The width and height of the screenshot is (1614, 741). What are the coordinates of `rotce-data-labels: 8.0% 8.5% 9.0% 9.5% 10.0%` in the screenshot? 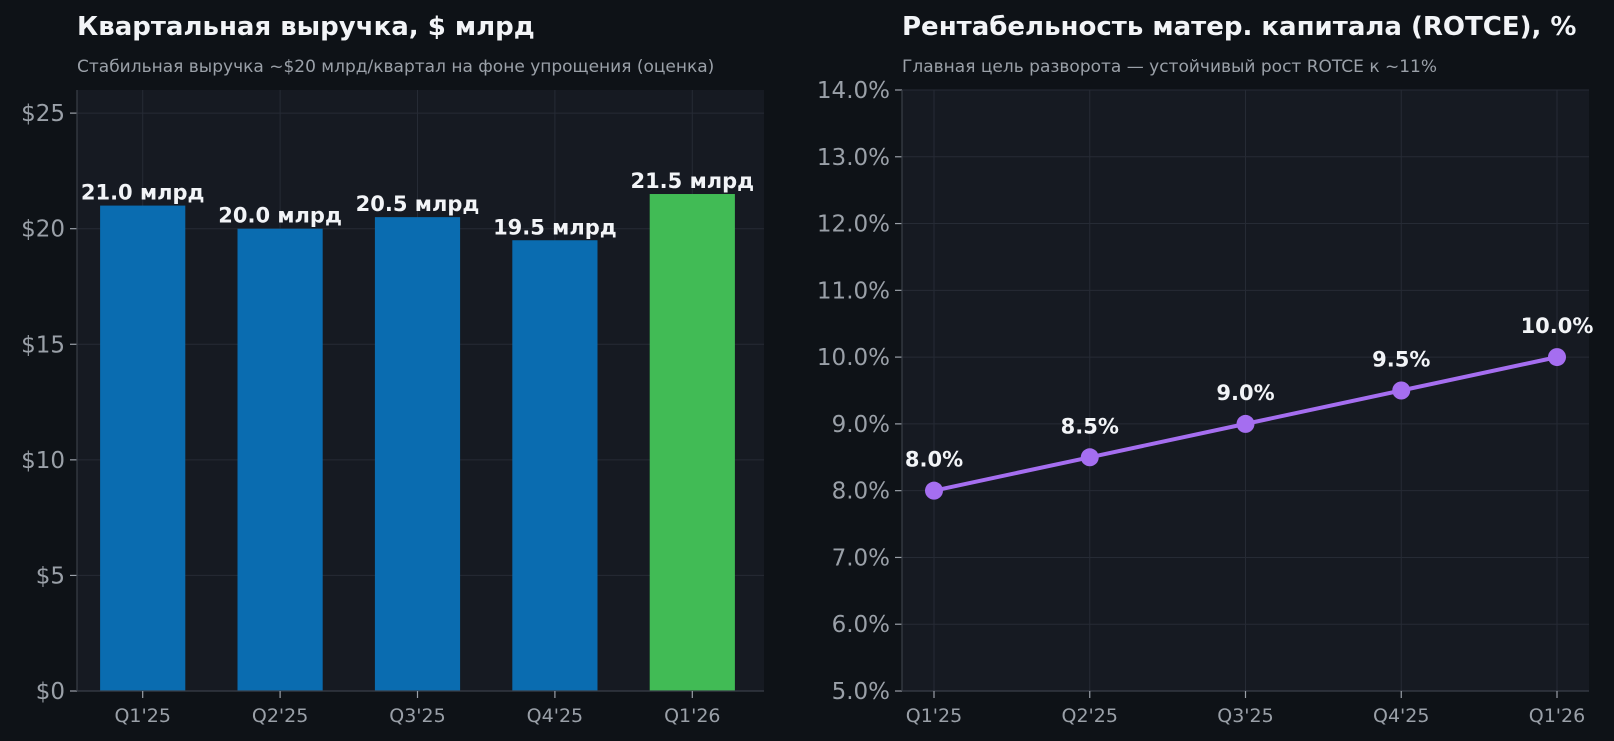 It's located at (1249, 393).